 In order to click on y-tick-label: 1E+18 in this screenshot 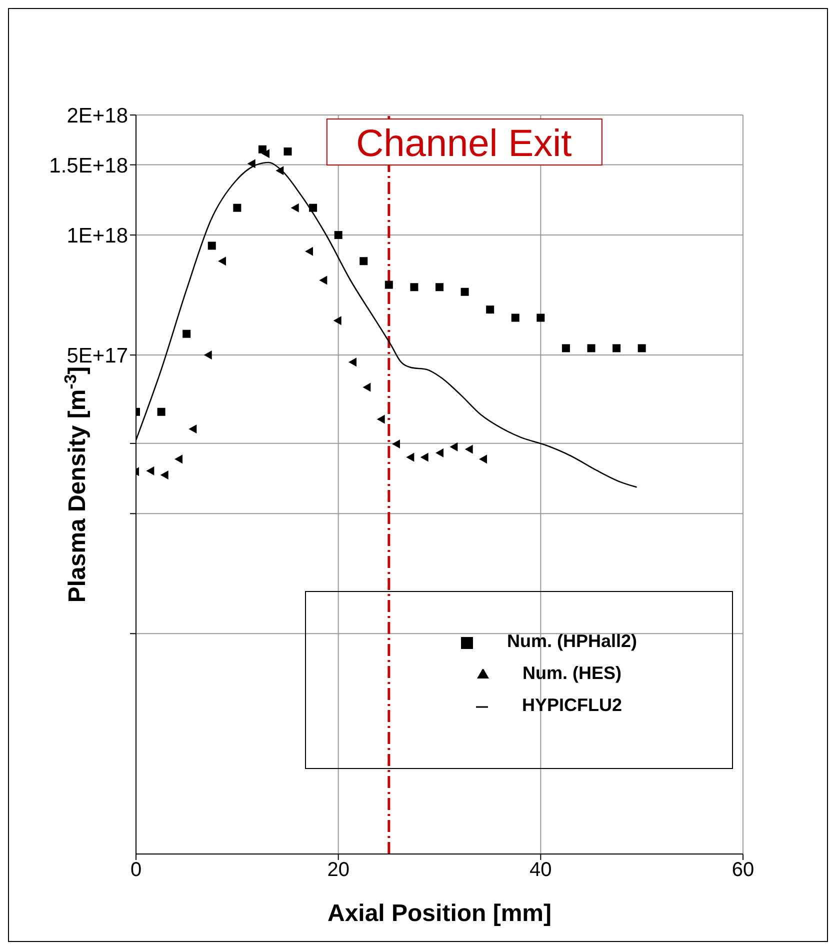, I will do `click(97, 236)`.